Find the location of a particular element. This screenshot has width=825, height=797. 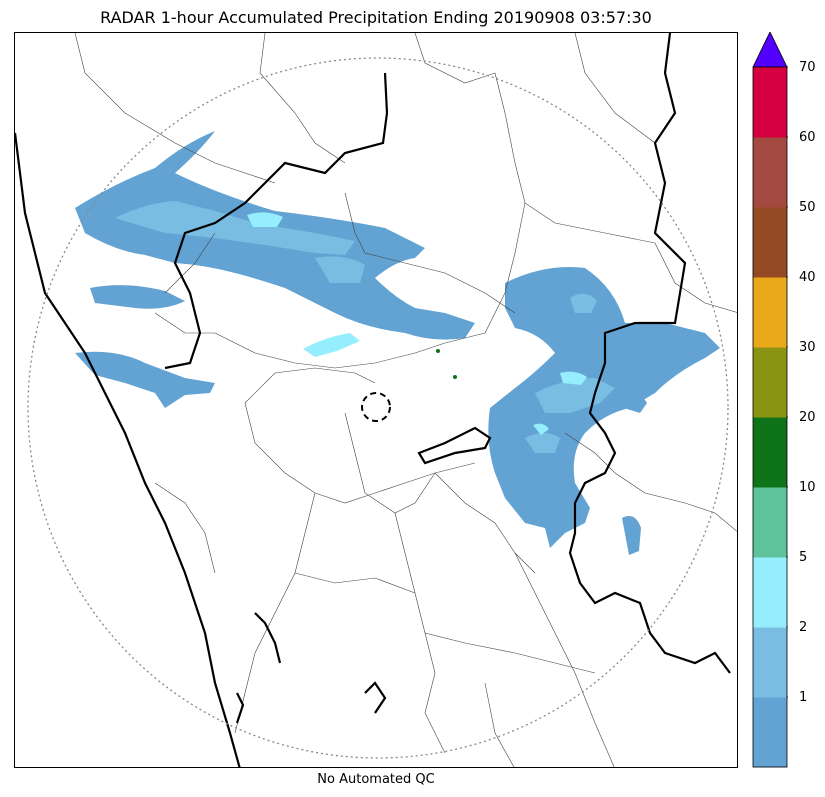

colorbar is located at coordinates (770, 400).